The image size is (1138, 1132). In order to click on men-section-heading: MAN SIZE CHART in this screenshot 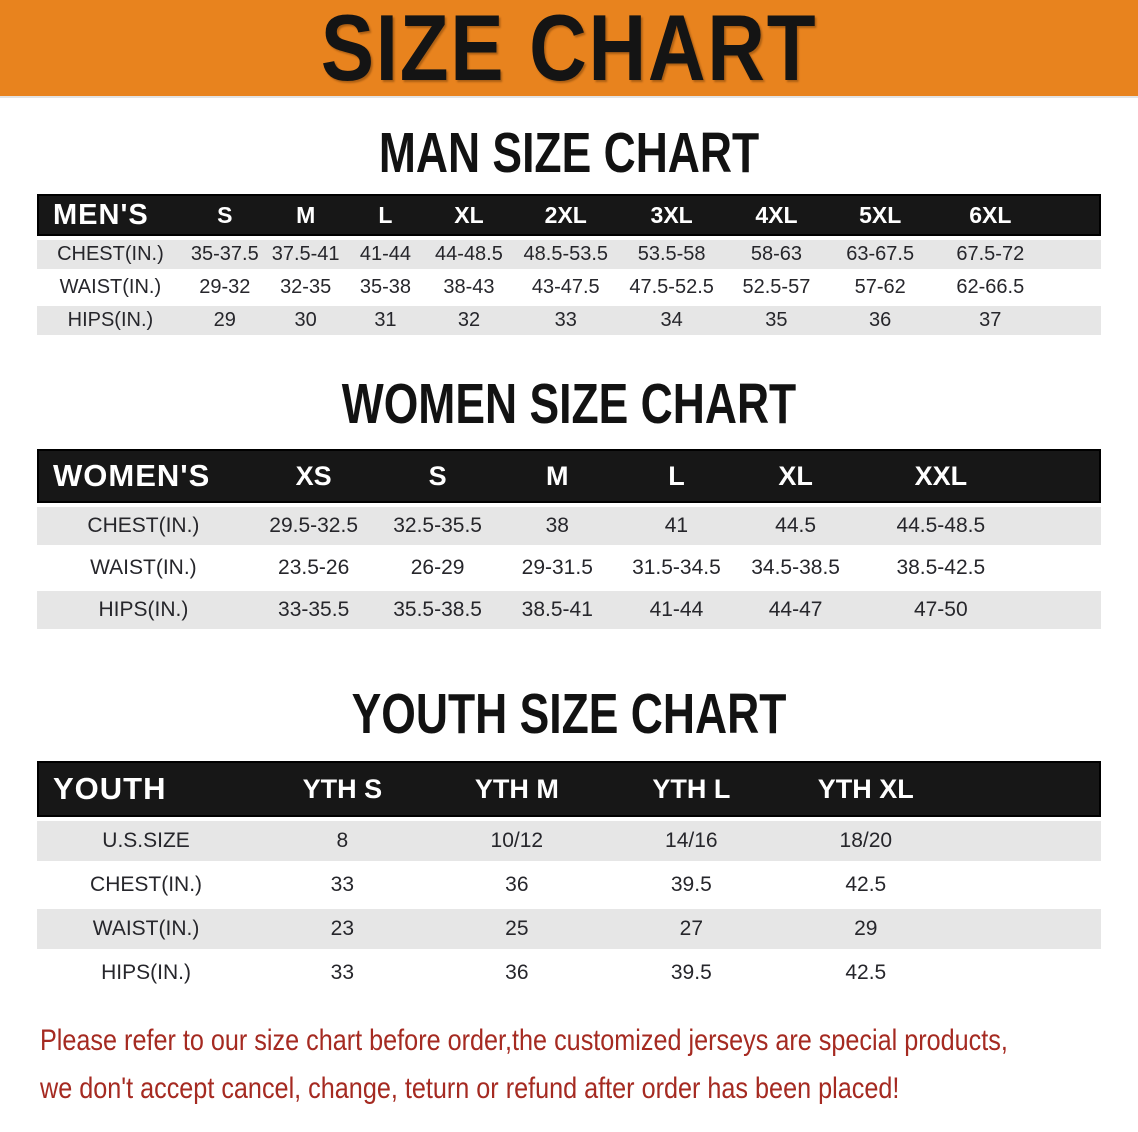, I will do `click(569, 153)`.